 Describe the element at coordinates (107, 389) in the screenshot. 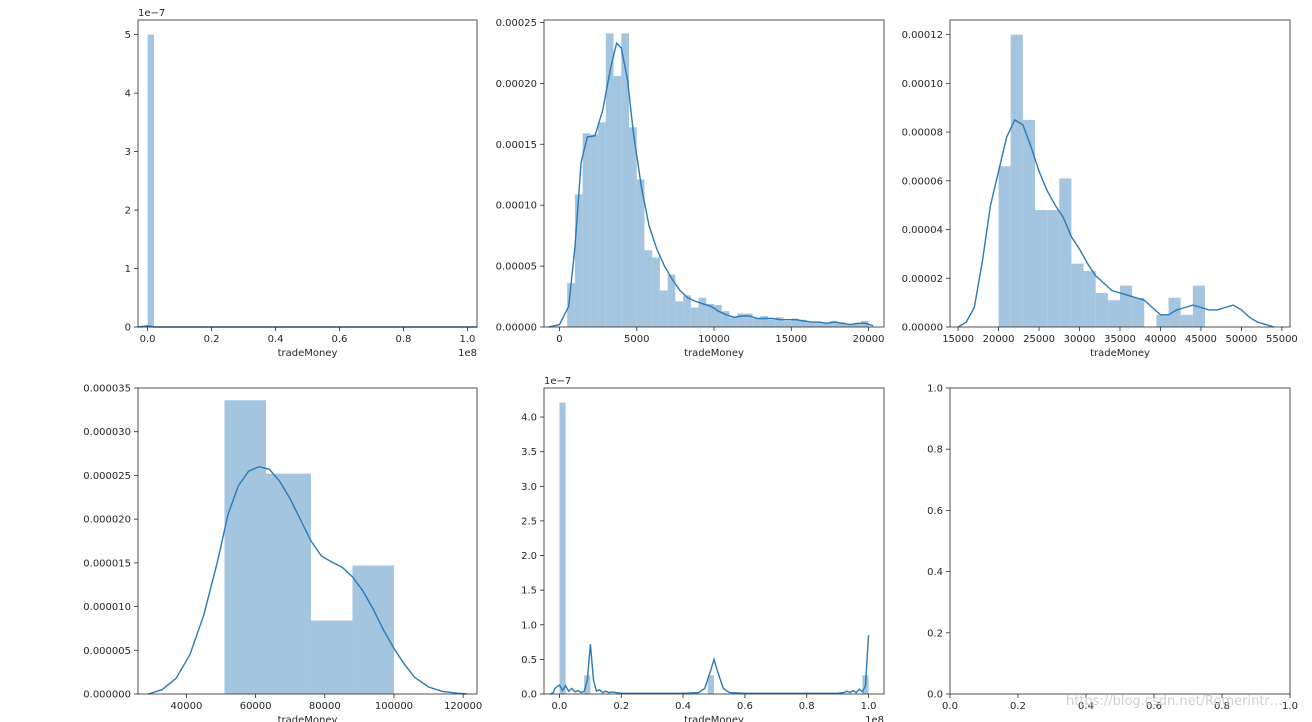

I see `y-tick-label: 0.000035` at that location.